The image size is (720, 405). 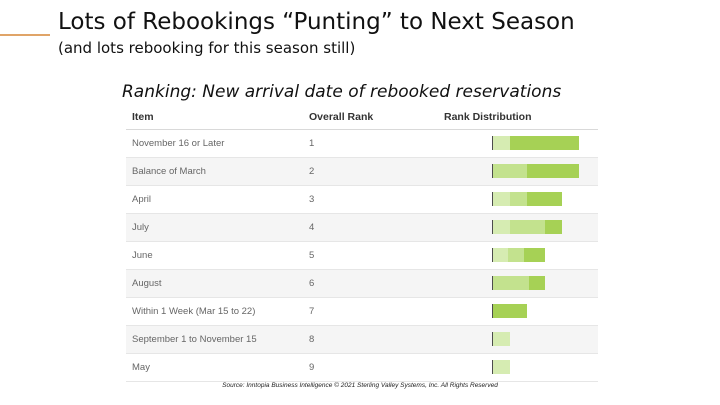 I want to click on row-overall-rank: 6, so click(x=312, y=283).